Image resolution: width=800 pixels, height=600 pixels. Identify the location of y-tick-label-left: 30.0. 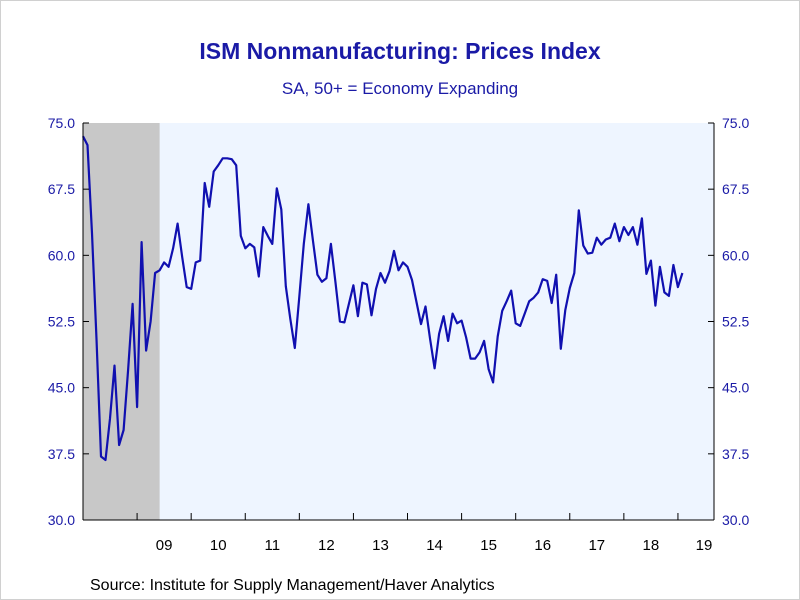
(61, 520).